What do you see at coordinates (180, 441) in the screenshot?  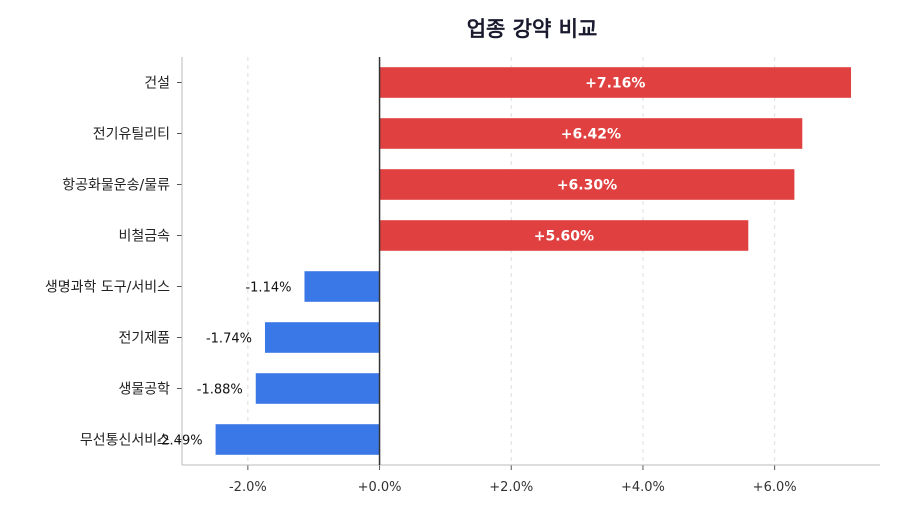 I see `data-label: -2.49%` at bounding box center [180, 441].